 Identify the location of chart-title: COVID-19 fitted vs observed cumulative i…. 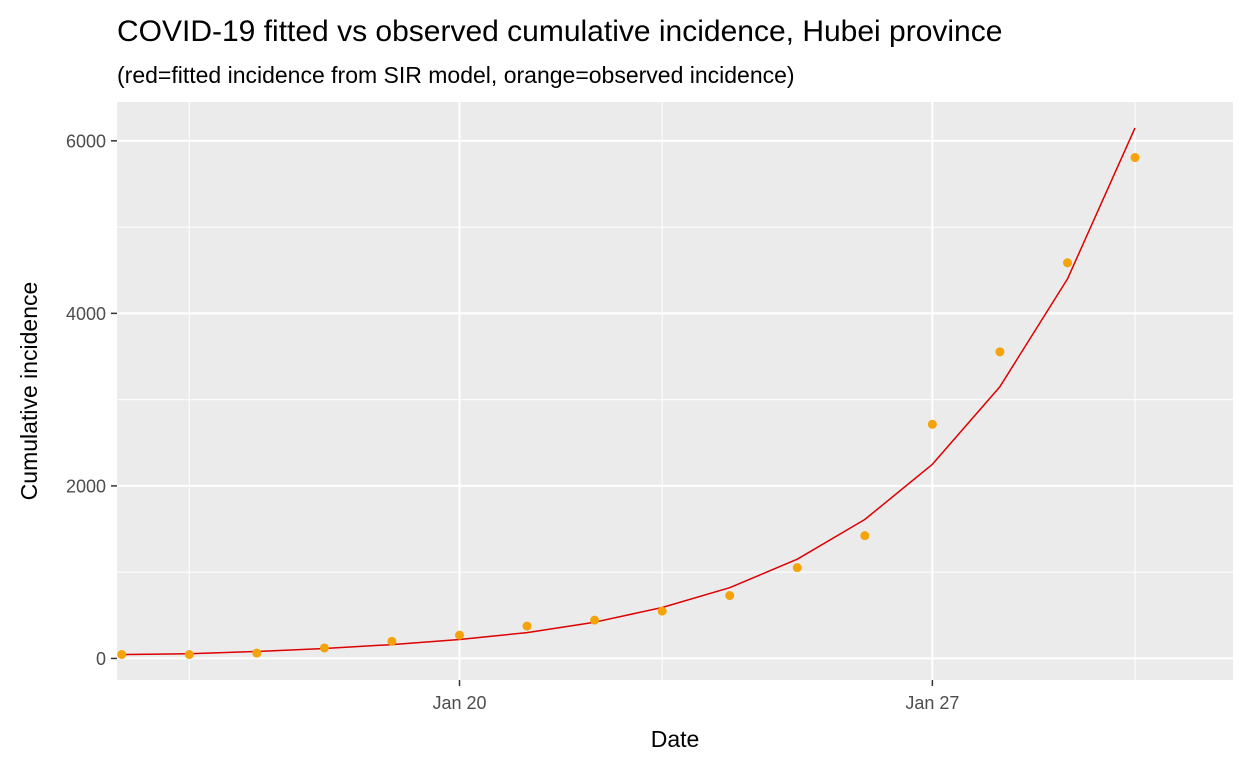
(559, 31).